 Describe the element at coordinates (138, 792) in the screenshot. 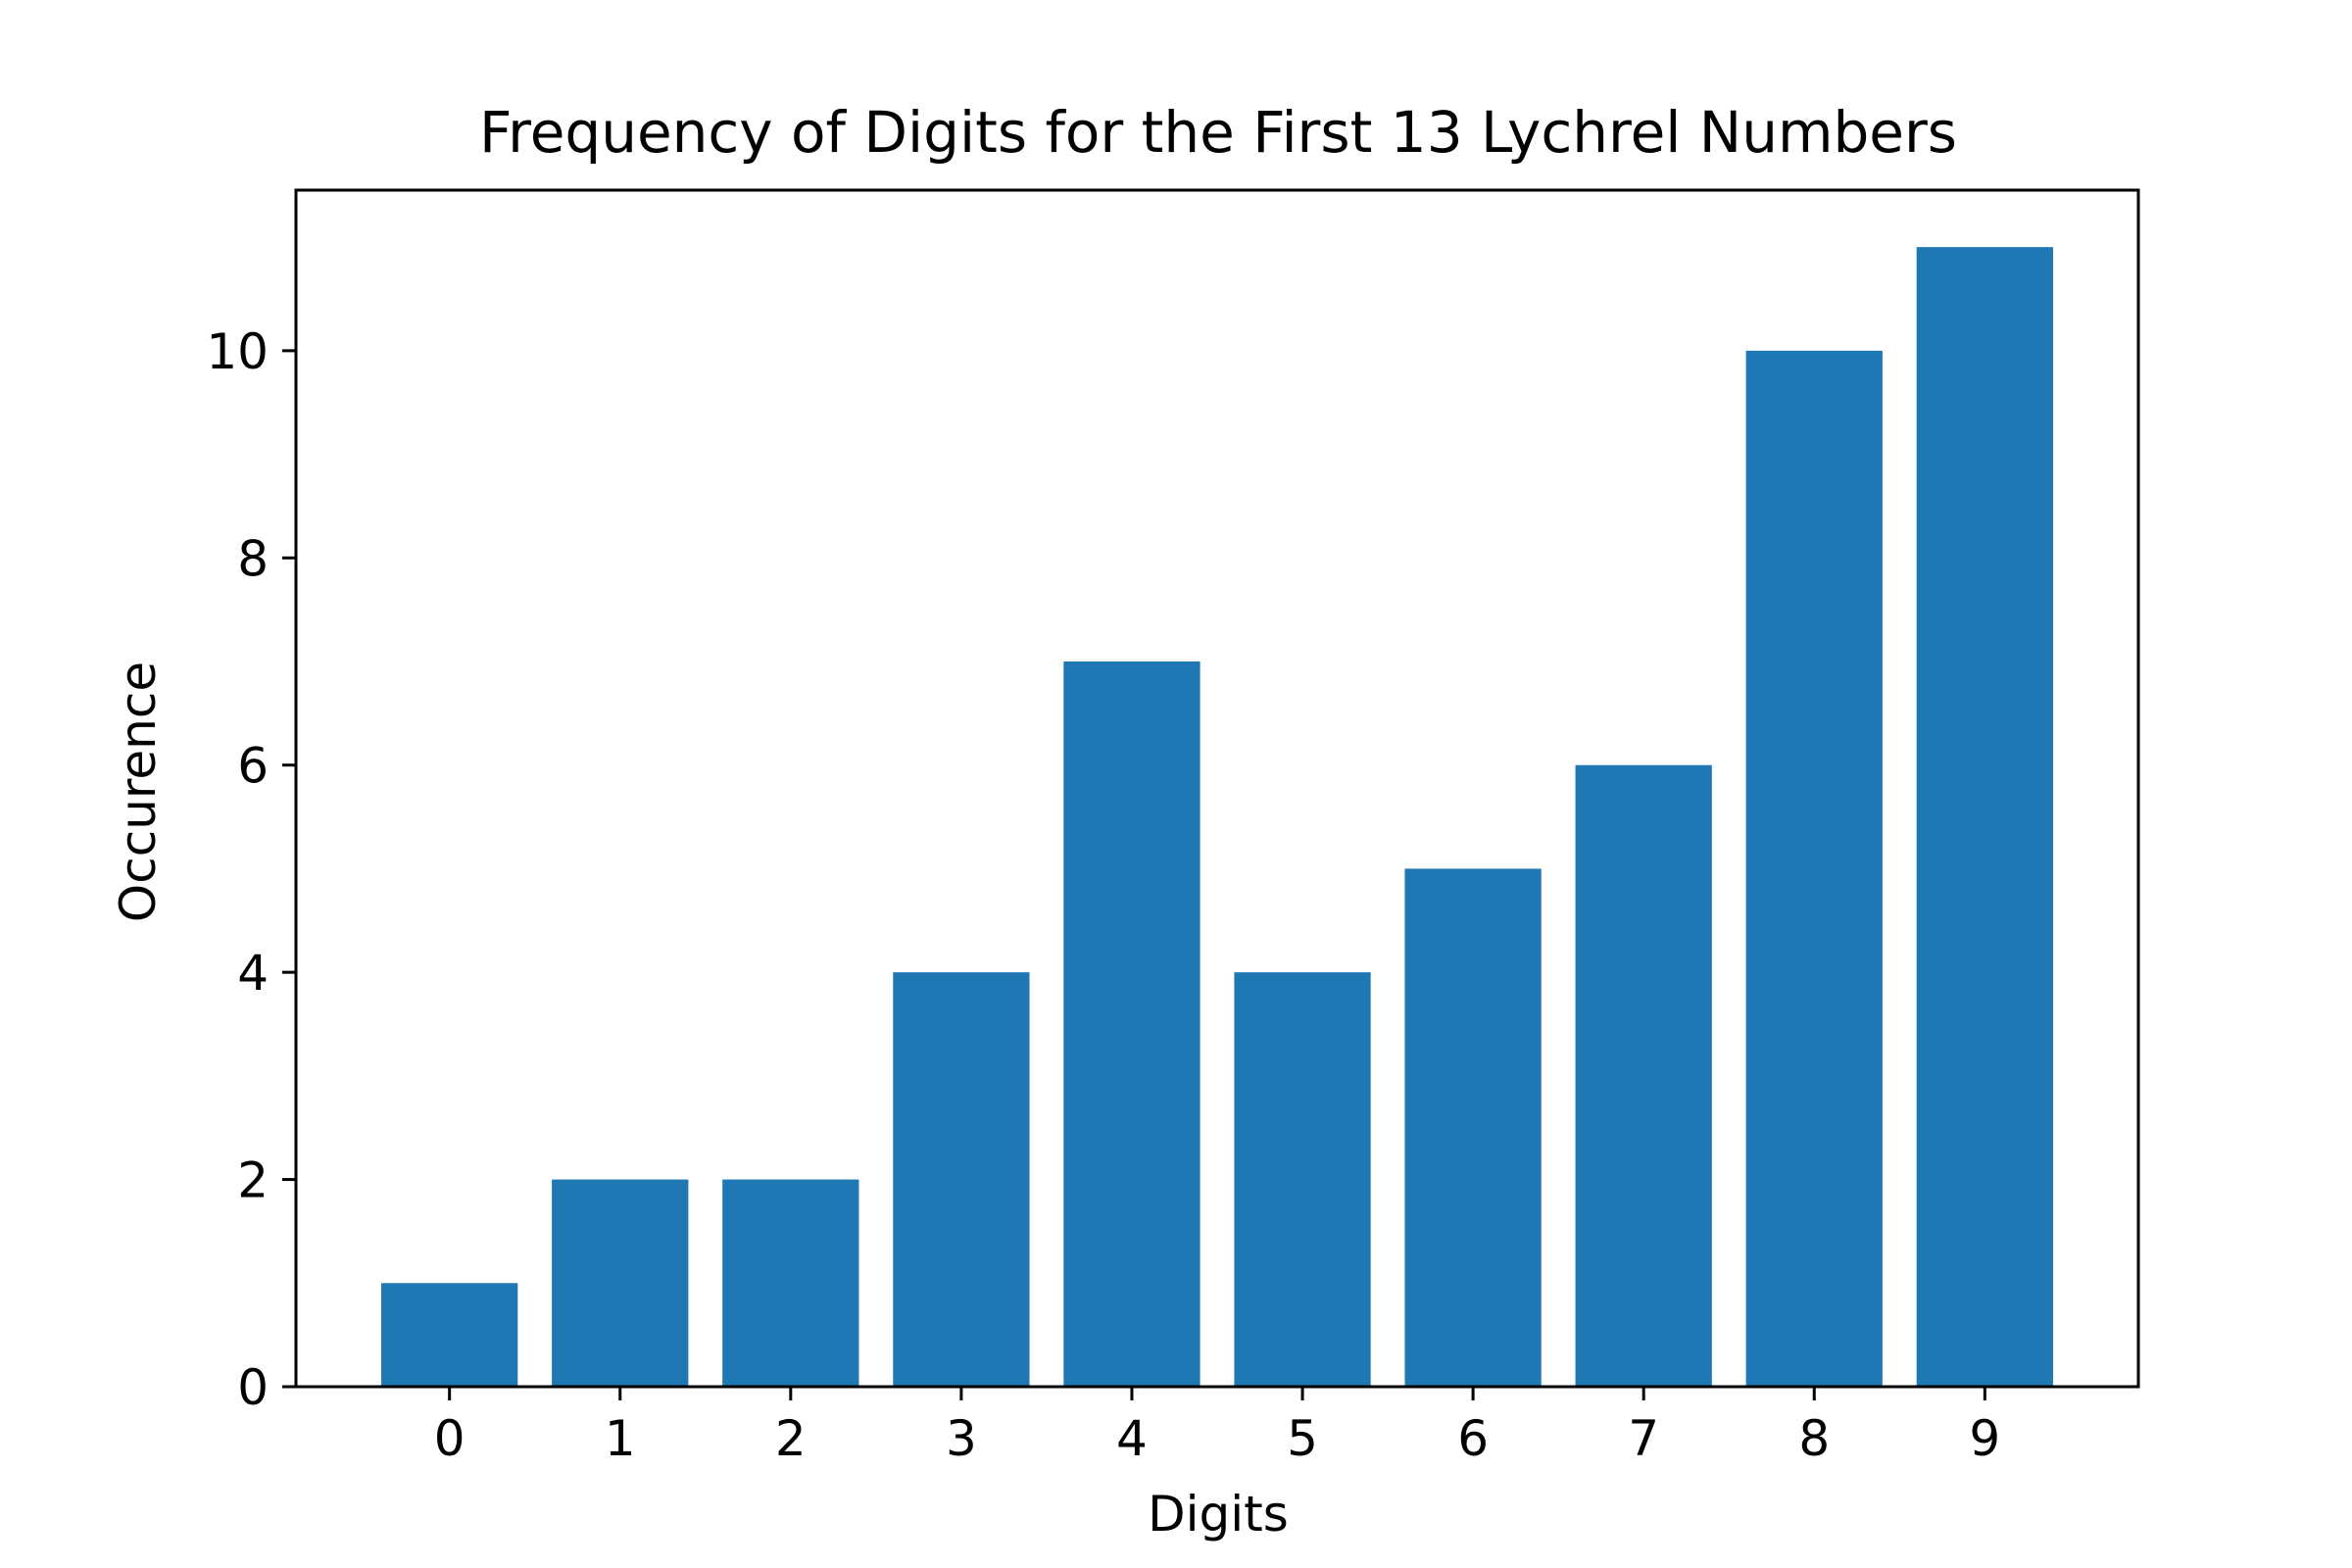

I see `y-axis-label: Occurence` at that location.